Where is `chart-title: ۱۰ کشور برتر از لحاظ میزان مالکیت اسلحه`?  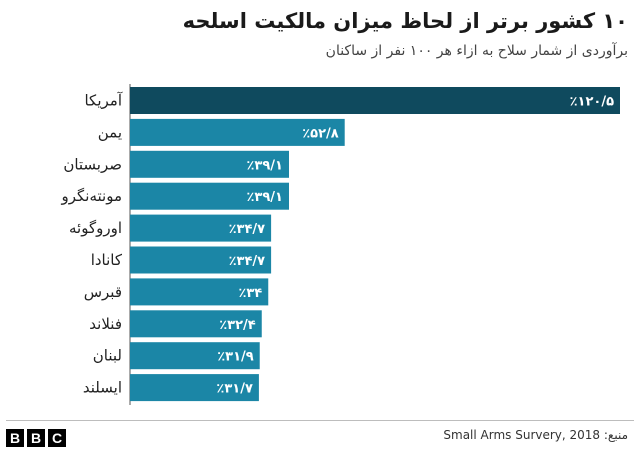
chart-title: ۱۰ کشور برتر از لحاظ میزان مالکیت اسلحه is located at coordinates (405, 21).